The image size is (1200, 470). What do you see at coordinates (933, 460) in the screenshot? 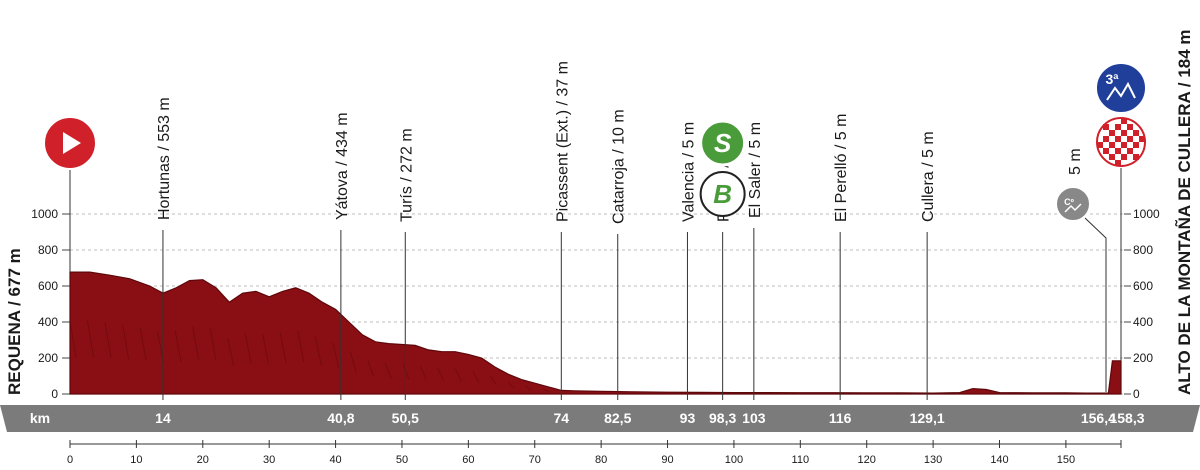
I see `x-tick-label: 130` at bounding box center [933, 460].